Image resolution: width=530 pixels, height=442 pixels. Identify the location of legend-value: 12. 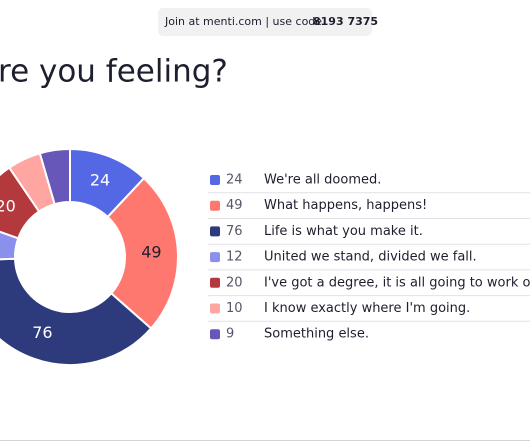
(234, 257).